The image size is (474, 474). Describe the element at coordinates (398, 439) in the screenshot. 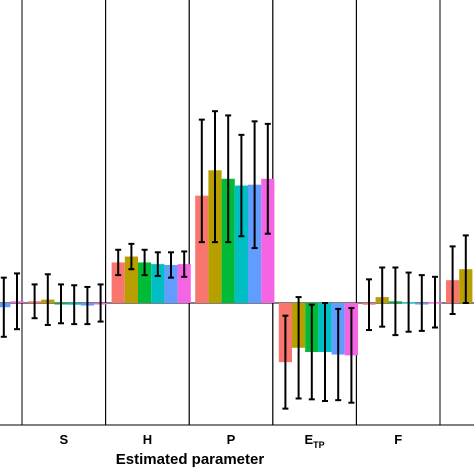

I see `x-tick-label-5: F` at that location.